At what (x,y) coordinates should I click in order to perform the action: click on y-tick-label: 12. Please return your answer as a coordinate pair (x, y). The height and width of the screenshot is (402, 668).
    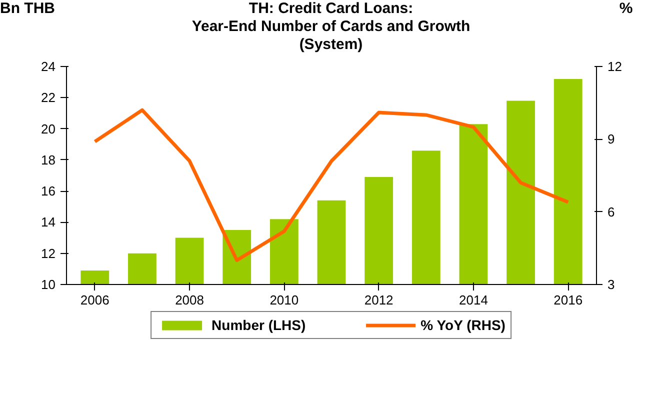
    Looking at the image, I should click on (48, 253).